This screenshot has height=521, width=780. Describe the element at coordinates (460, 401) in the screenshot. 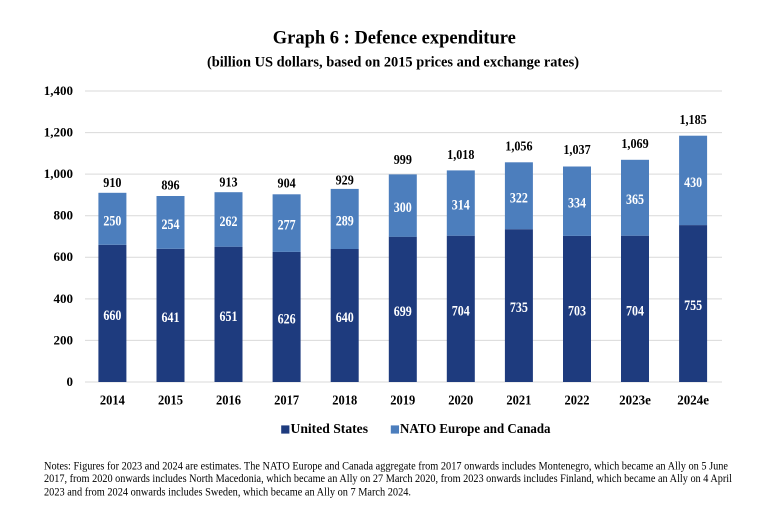

I see `svg-text: 2020` at that location.